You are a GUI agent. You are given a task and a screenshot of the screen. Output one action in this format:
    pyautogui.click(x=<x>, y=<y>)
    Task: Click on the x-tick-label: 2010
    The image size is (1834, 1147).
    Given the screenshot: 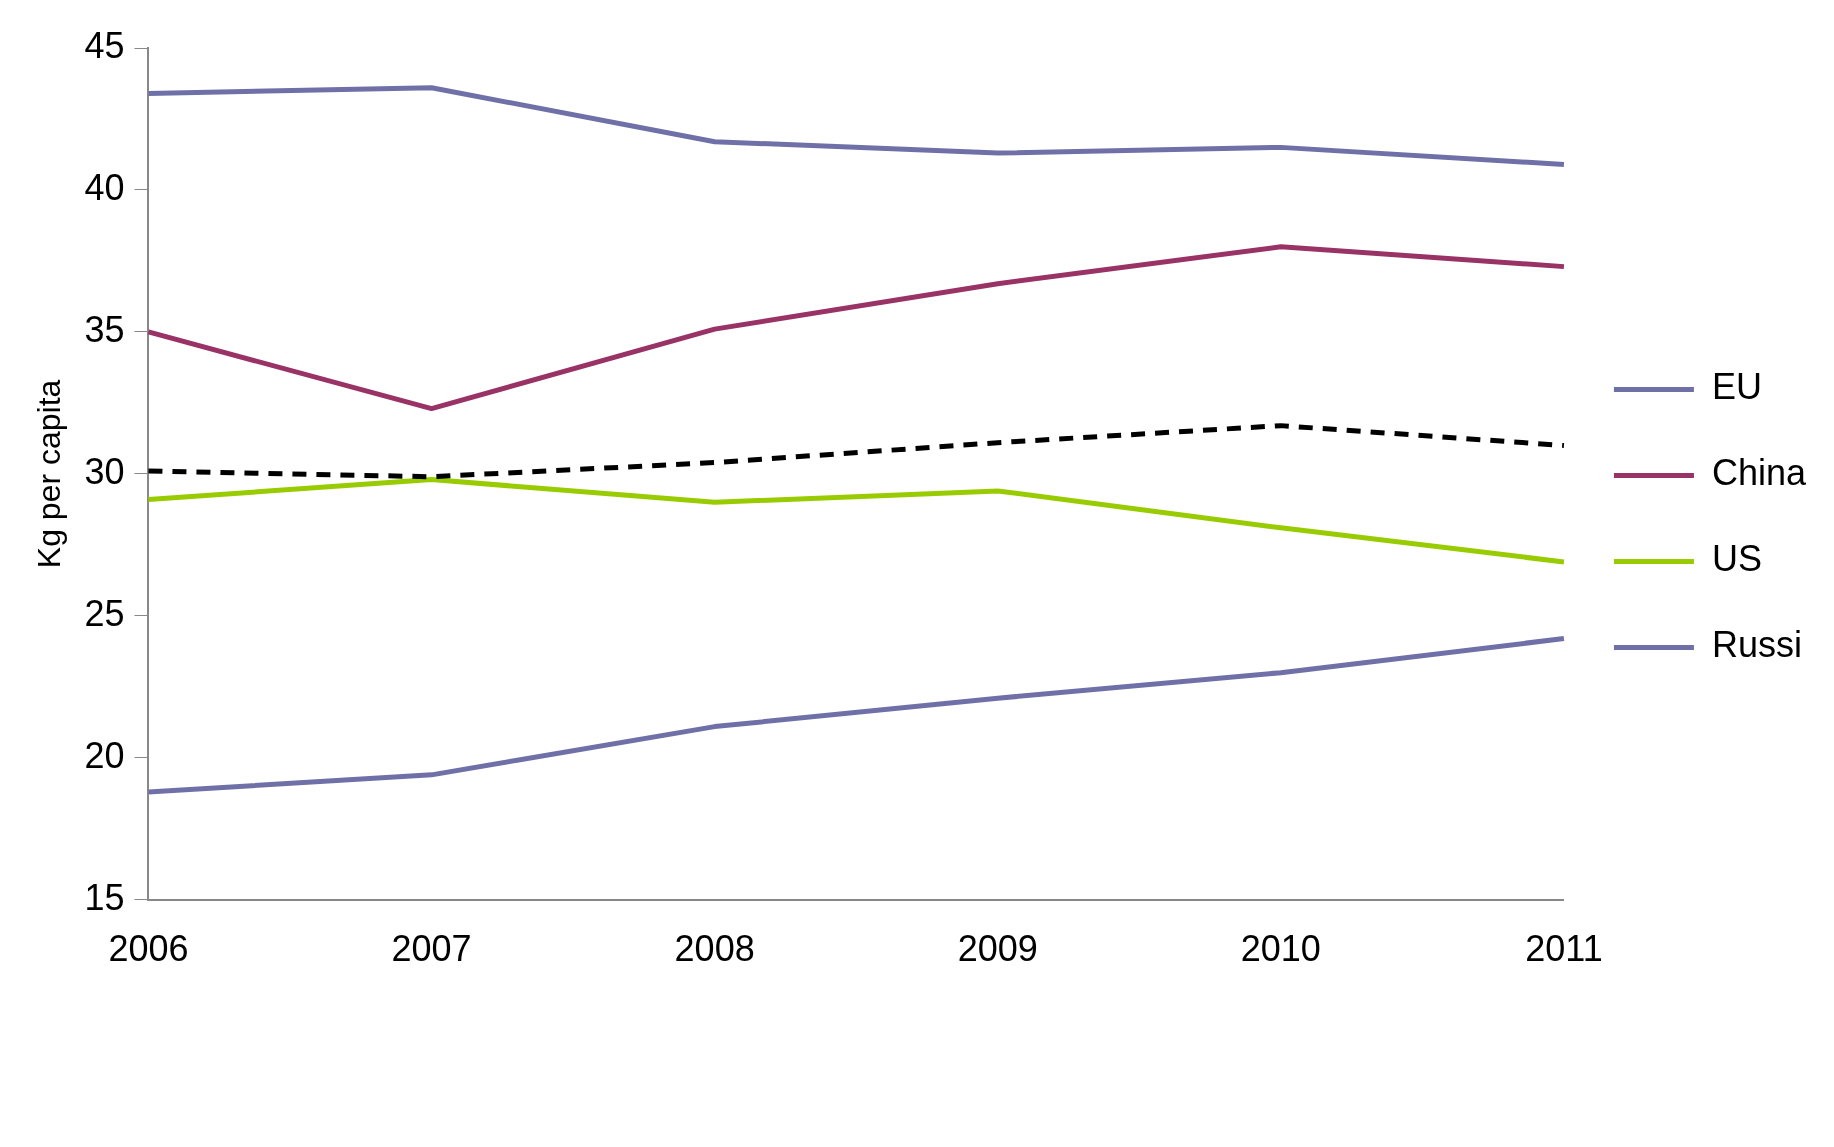 What is the action you would take?
    pyautogui.click(x=1280, y=949)
    